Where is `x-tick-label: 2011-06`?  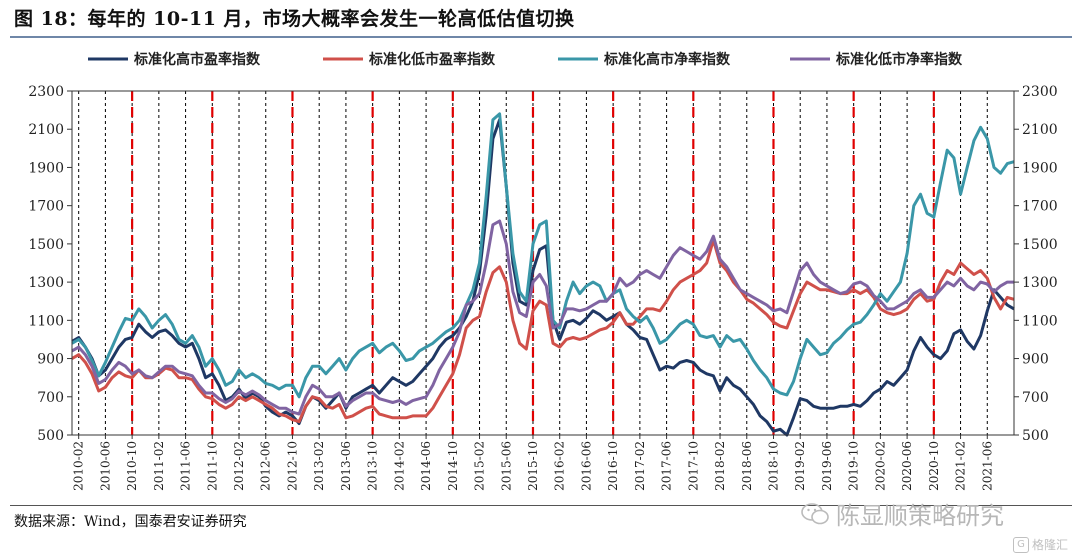 x-tick-label: 2011-06 is located at coordinates (186, 466).